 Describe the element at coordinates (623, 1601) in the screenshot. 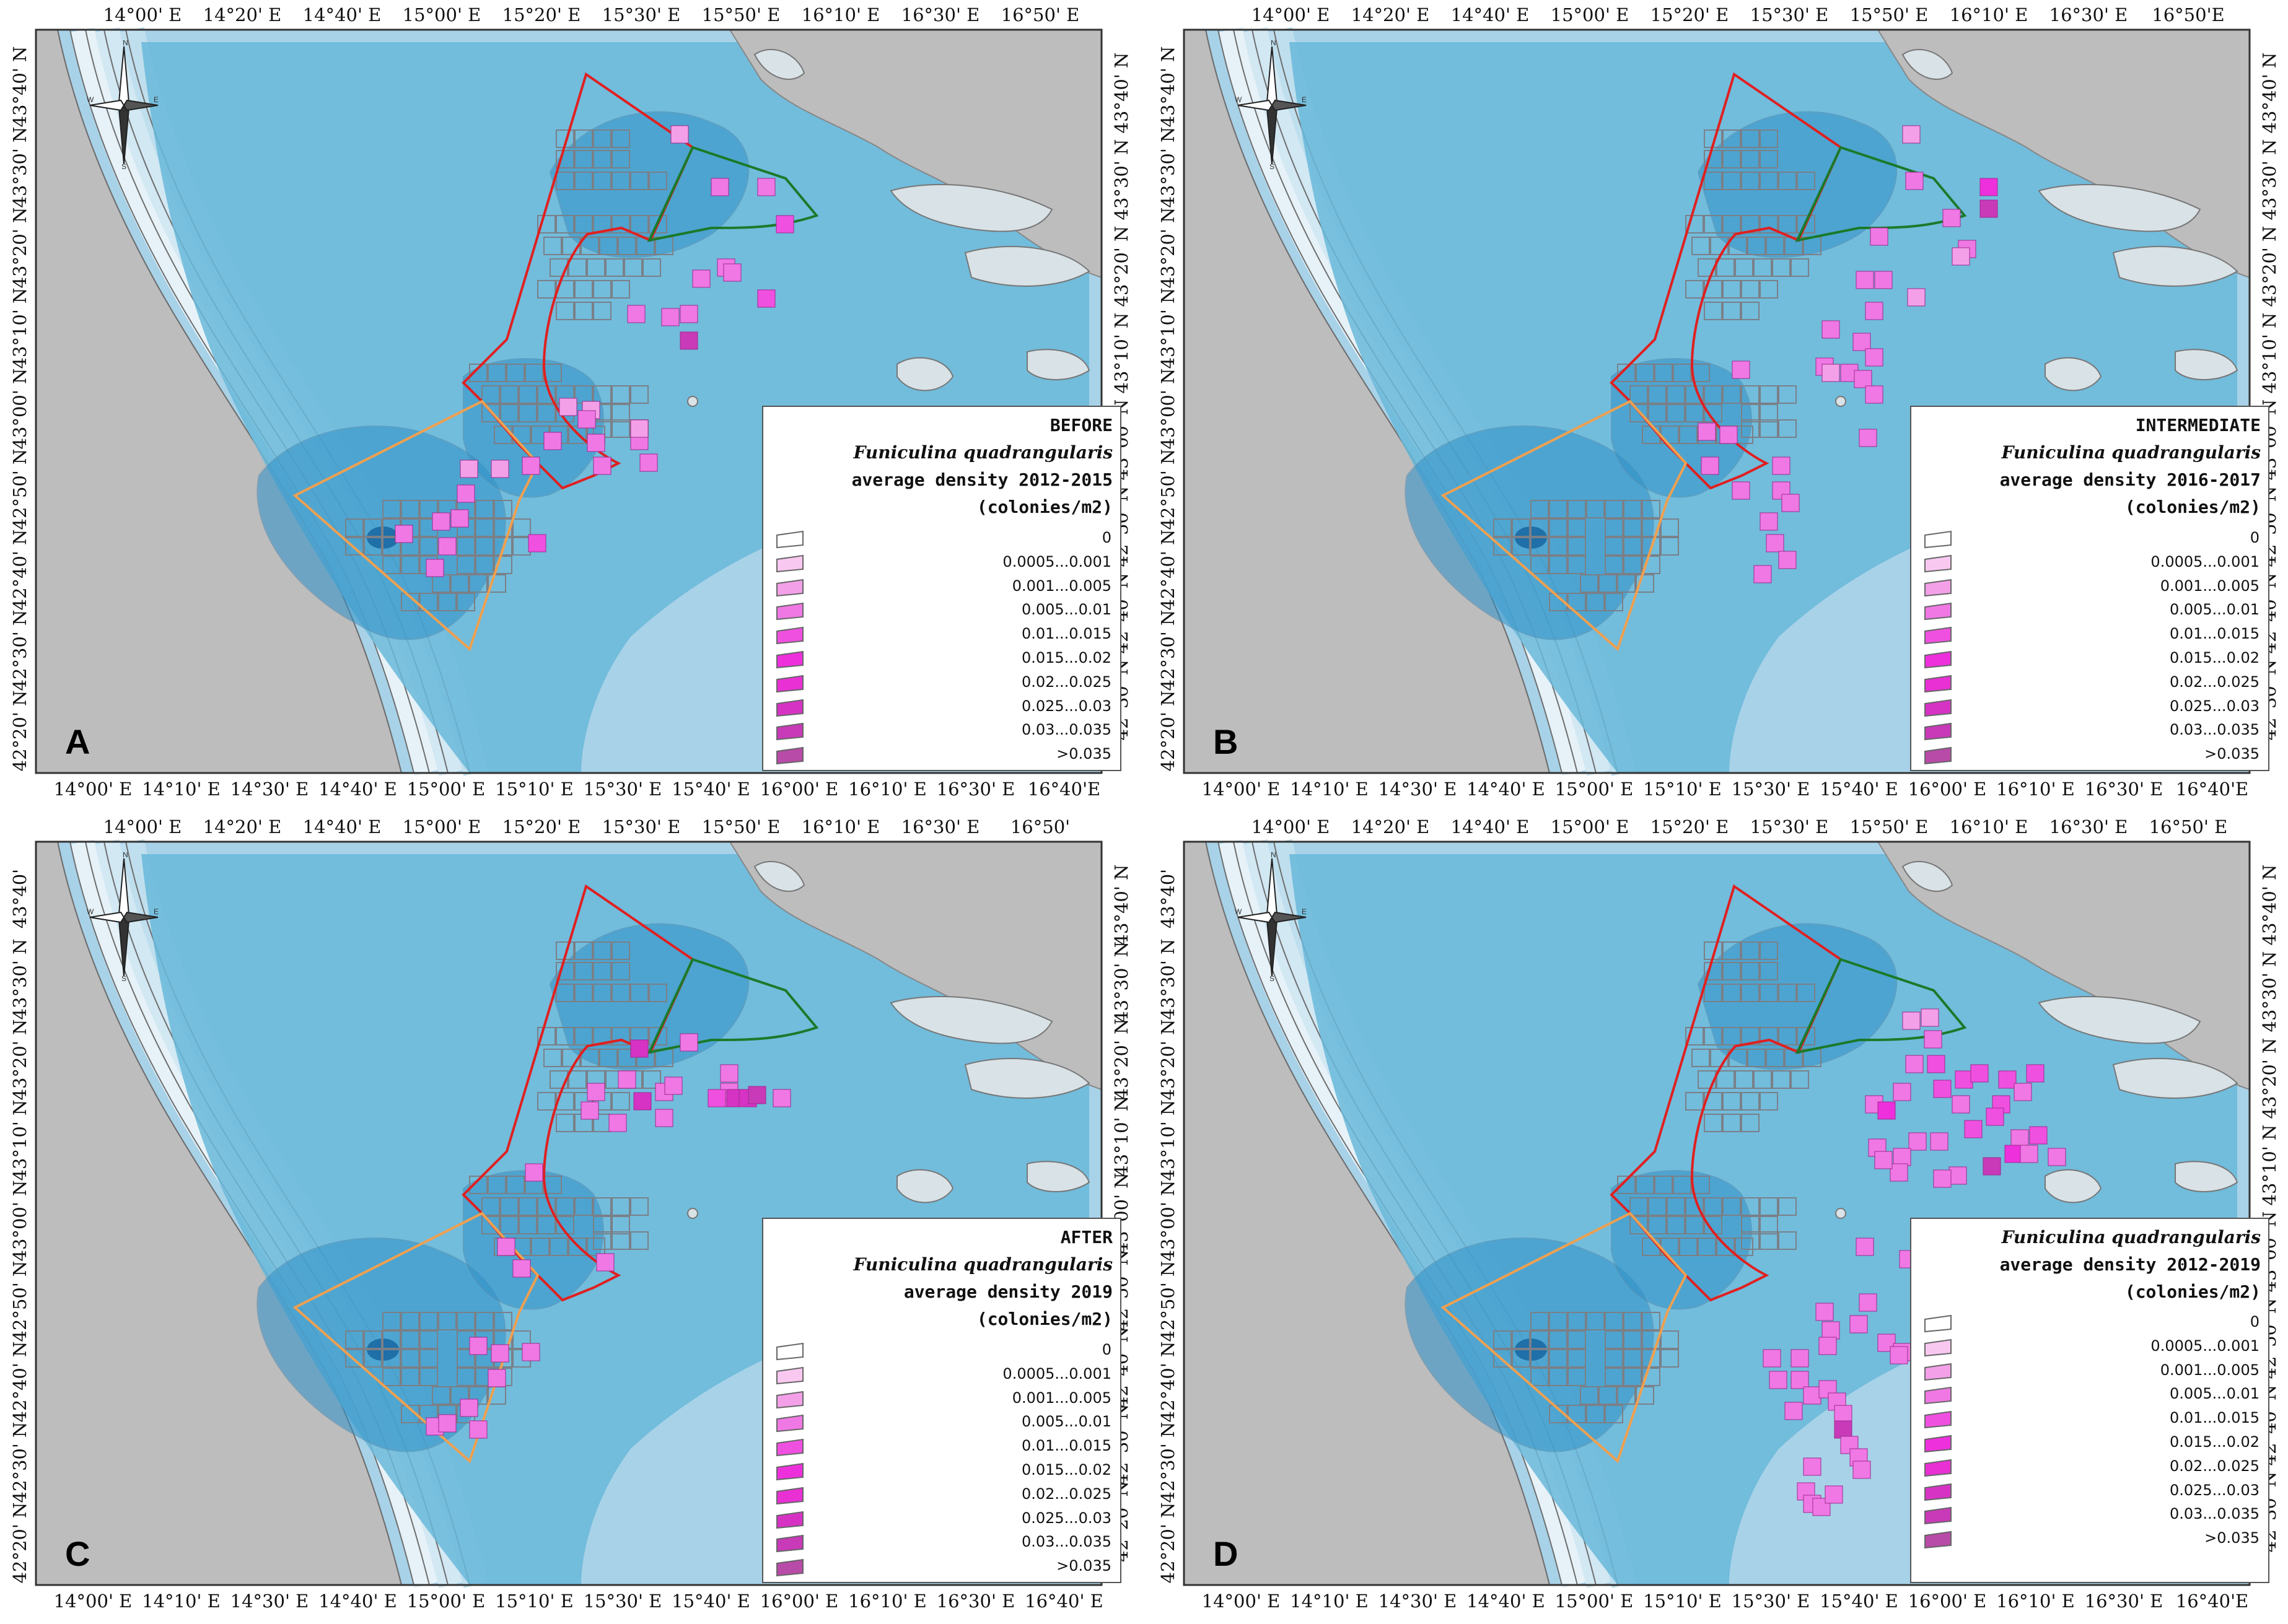

I see `bottom-longitude-tick: 15°30' E` at that location.